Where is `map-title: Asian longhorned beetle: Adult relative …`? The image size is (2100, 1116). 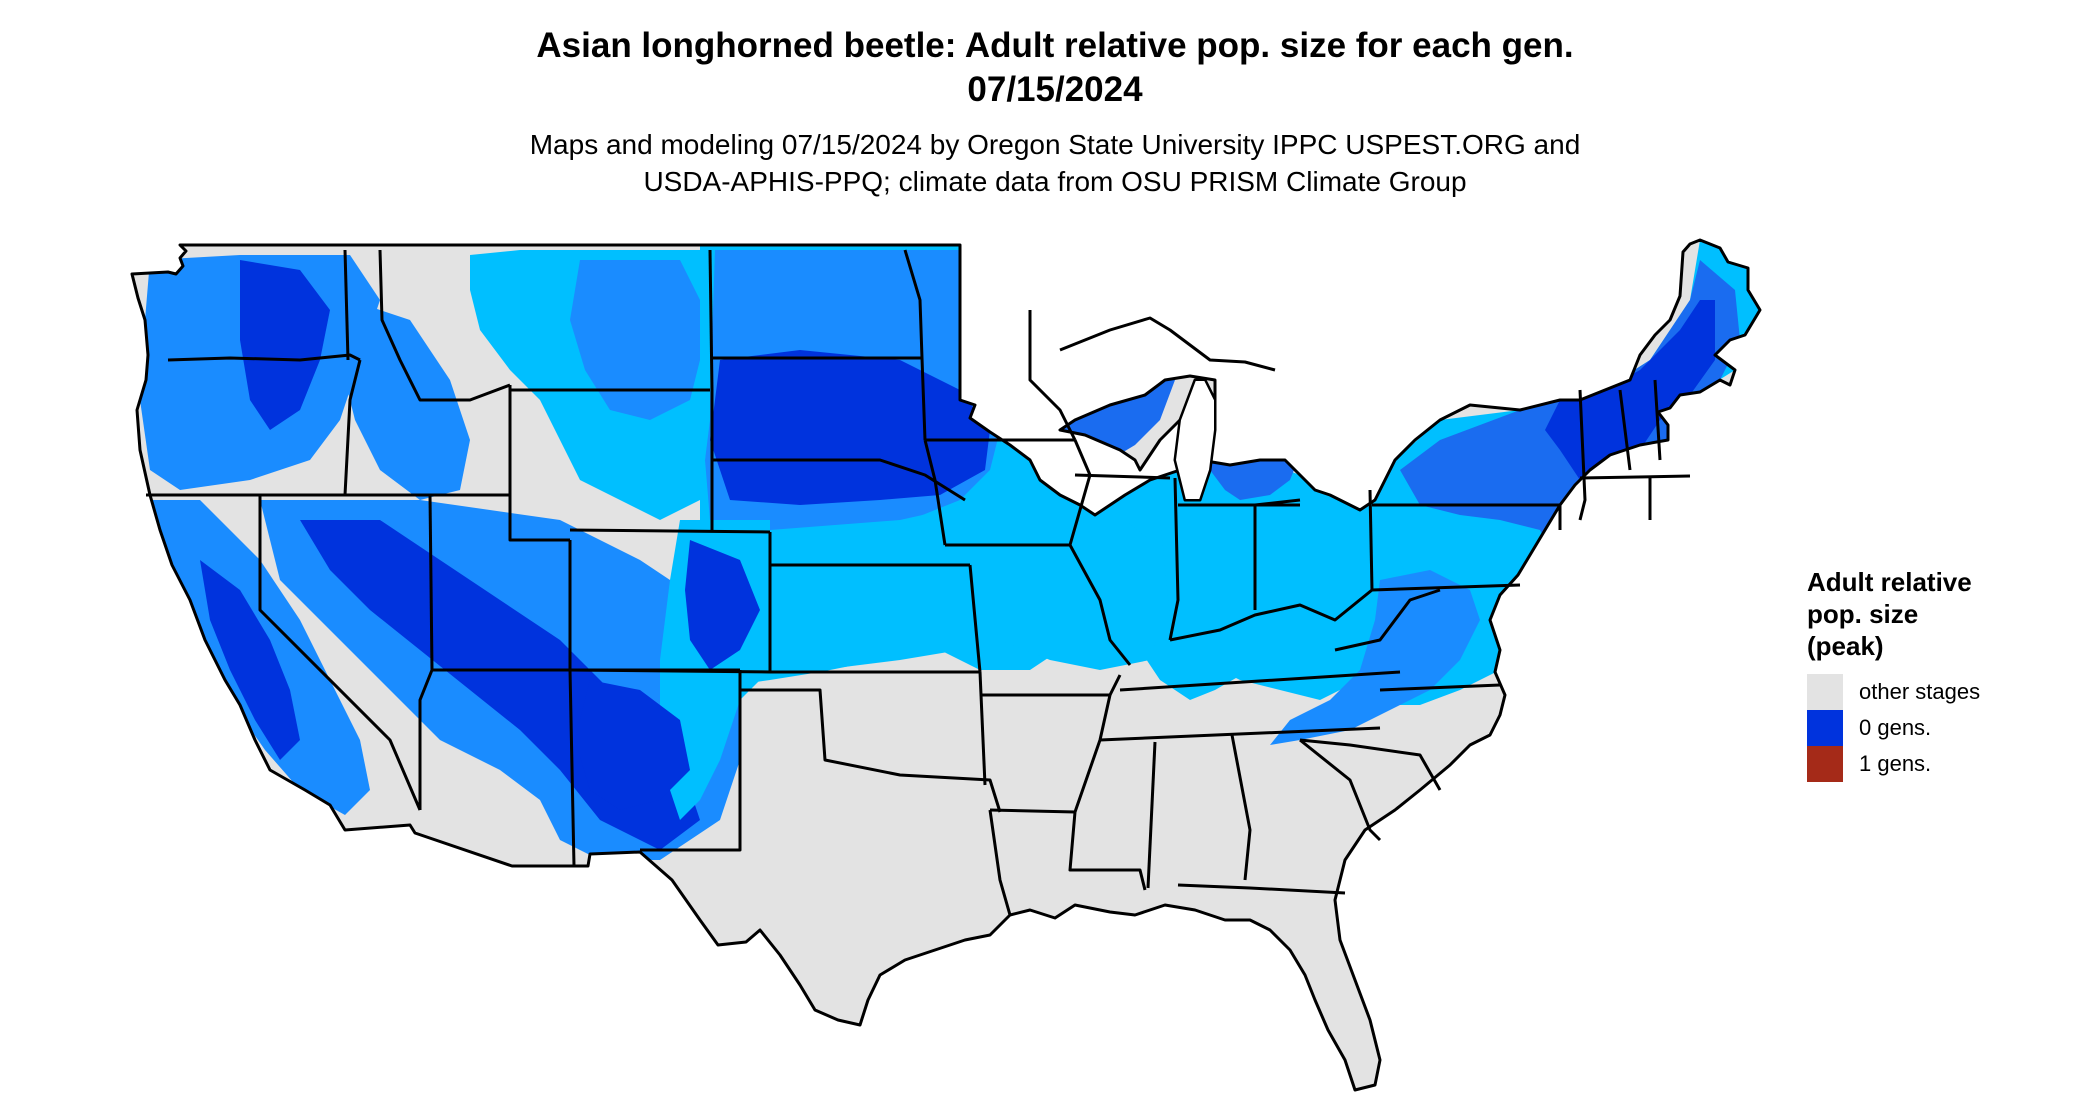 map-title: Asian longhorned beetle: Adult relative … is located at coordinates (1055, 68).